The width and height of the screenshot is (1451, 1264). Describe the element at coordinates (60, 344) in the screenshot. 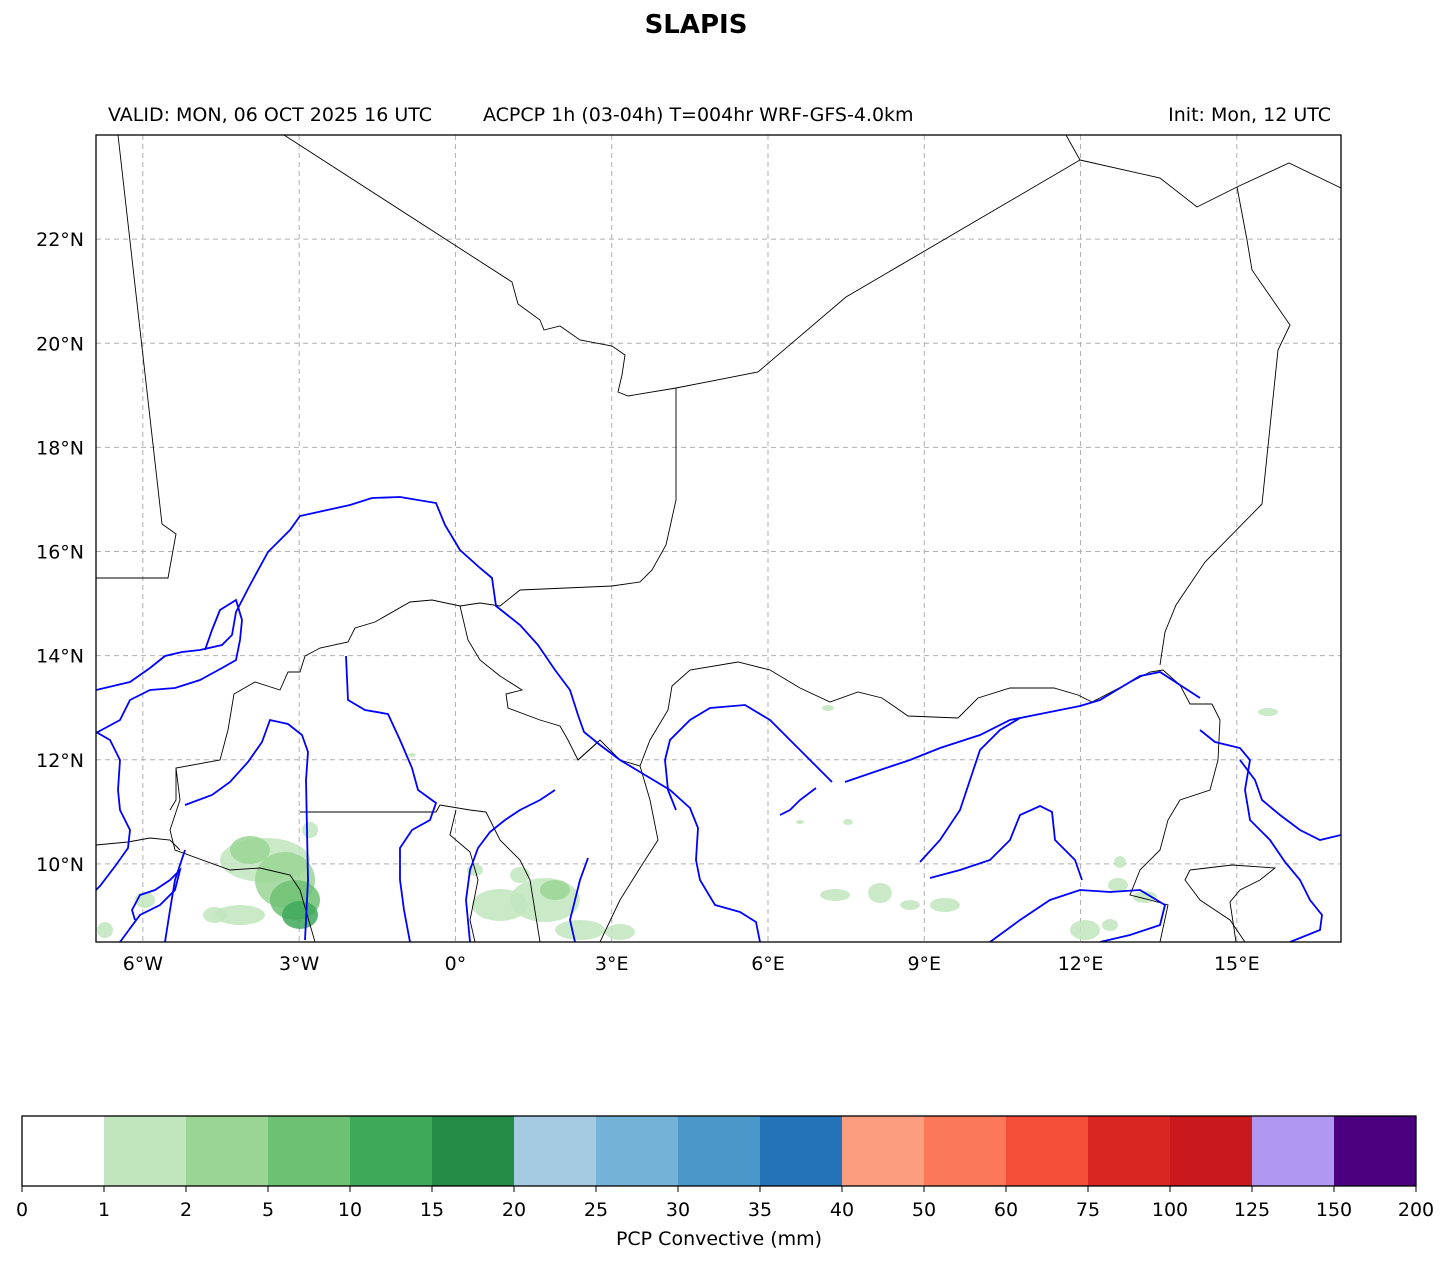

I see `lat-tick-label: 20°N` at that location.